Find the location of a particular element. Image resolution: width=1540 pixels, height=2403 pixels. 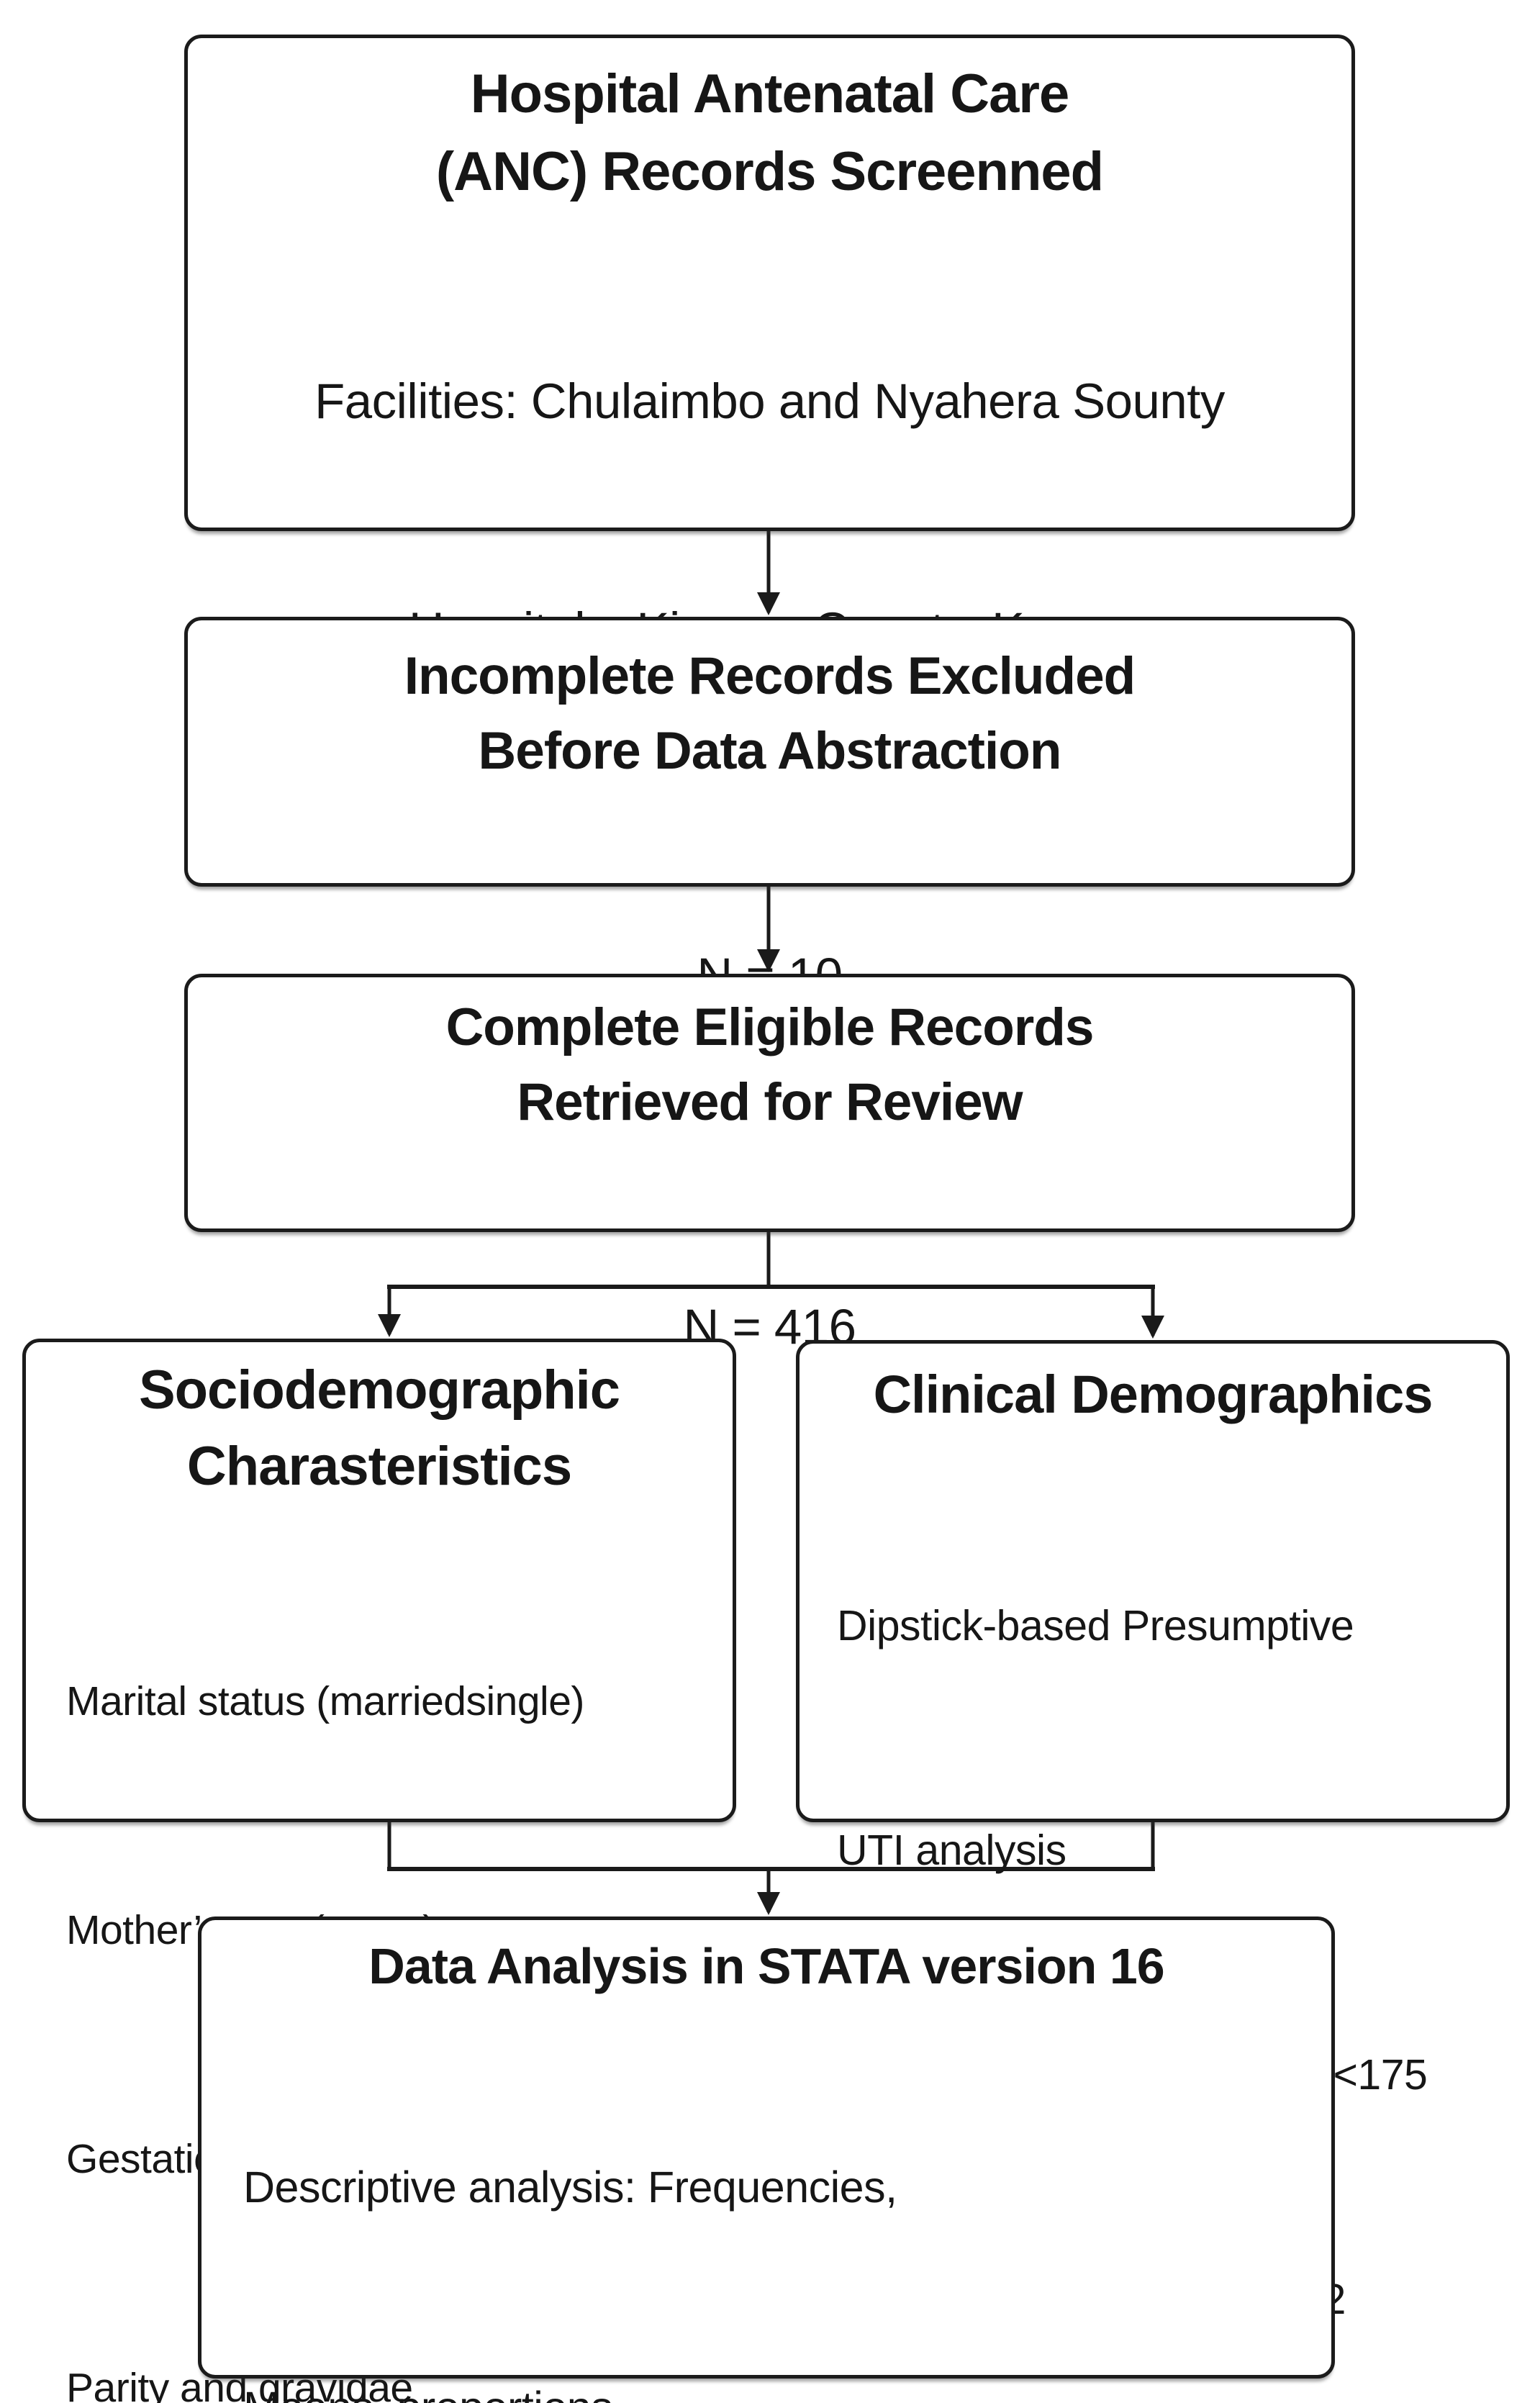

text-line: Sociodemographic is located at coordinates (379, 1390).